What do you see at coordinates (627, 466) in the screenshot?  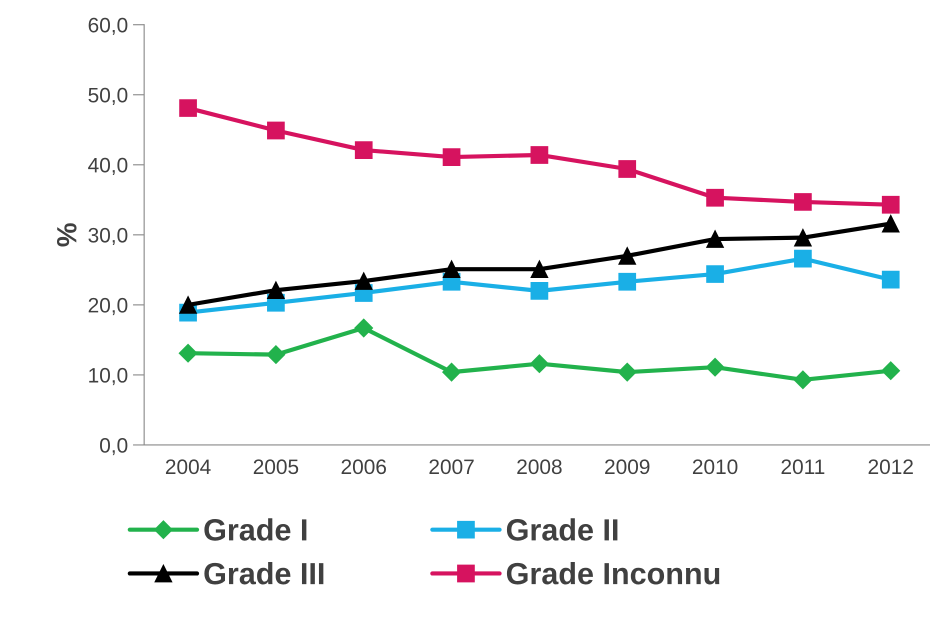 I see `x-tick-label: 2009` at bounding box center [627, 466].